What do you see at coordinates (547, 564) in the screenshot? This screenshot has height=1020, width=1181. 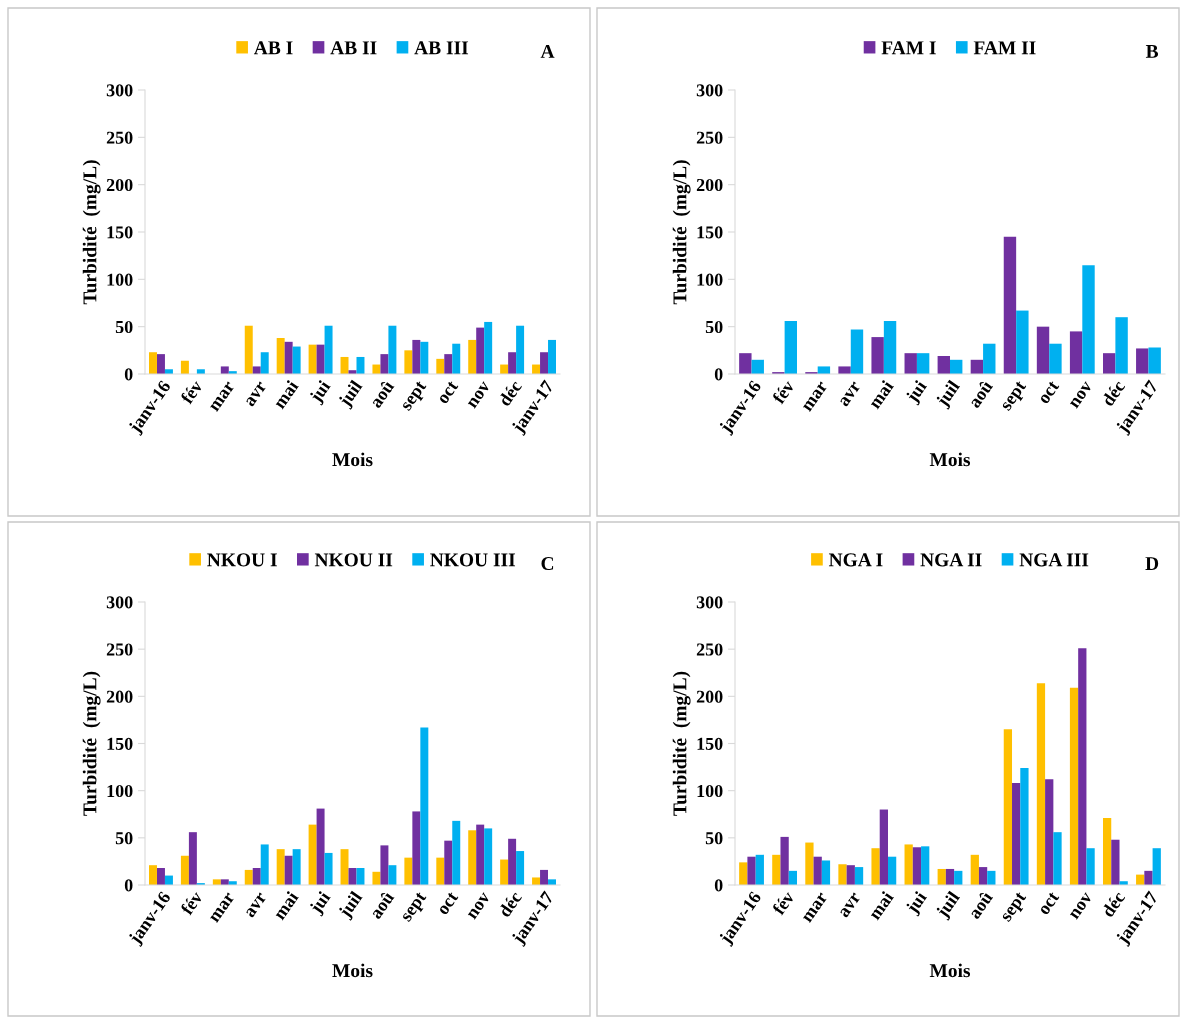 I see `text: C` at bounding box center [547, 564].